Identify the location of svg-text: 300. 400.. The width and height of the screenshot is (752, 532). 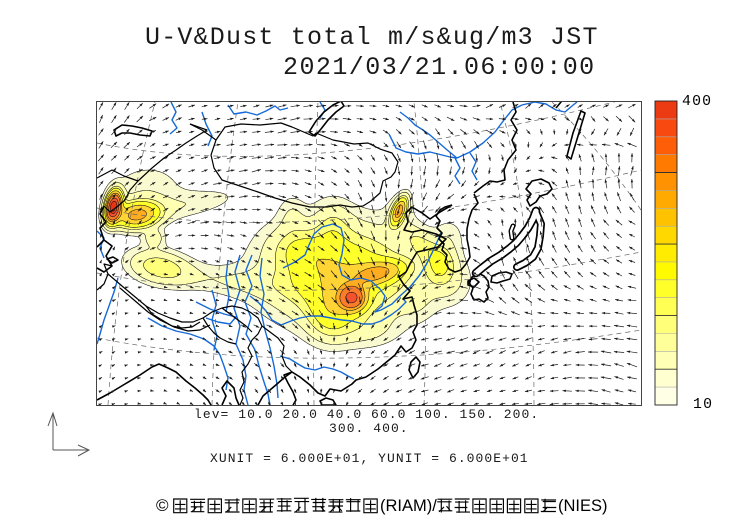
(369, 428).